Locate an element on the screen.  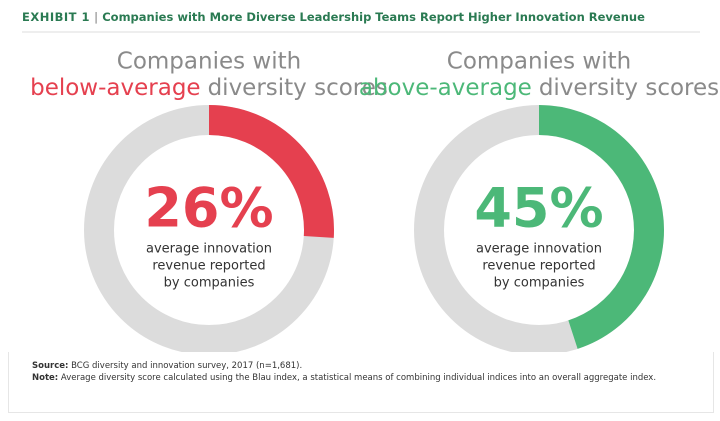
footer-frame is located at coordinates (361, 382).